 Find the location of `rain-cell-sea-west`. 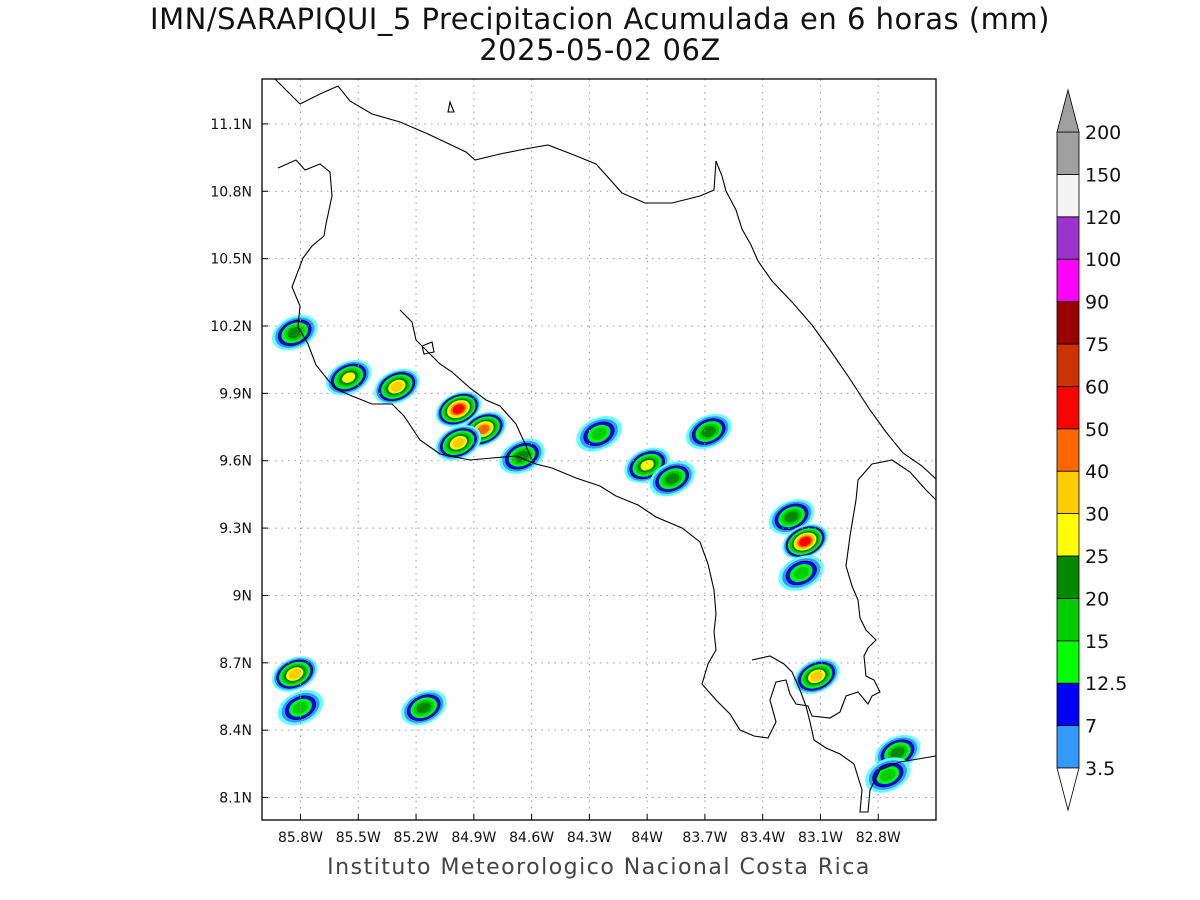

rain-cell-sea-west is located at coordinates (294, 674).